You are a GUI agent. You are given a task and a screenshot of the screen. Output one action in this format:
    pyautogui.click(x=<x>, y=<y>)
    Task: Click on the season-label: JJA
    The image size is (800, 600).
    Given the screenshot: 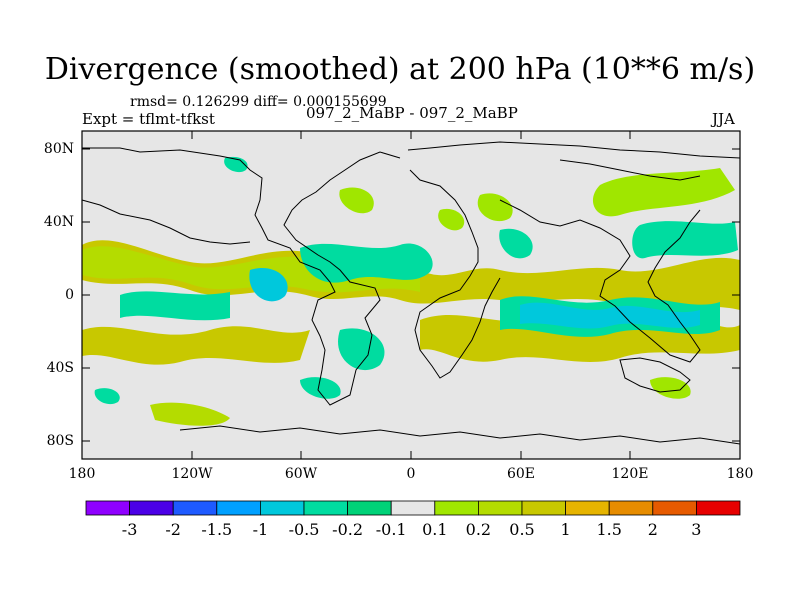 What is the action you would take?
    pyautogui.click(x=723, y=119)
    